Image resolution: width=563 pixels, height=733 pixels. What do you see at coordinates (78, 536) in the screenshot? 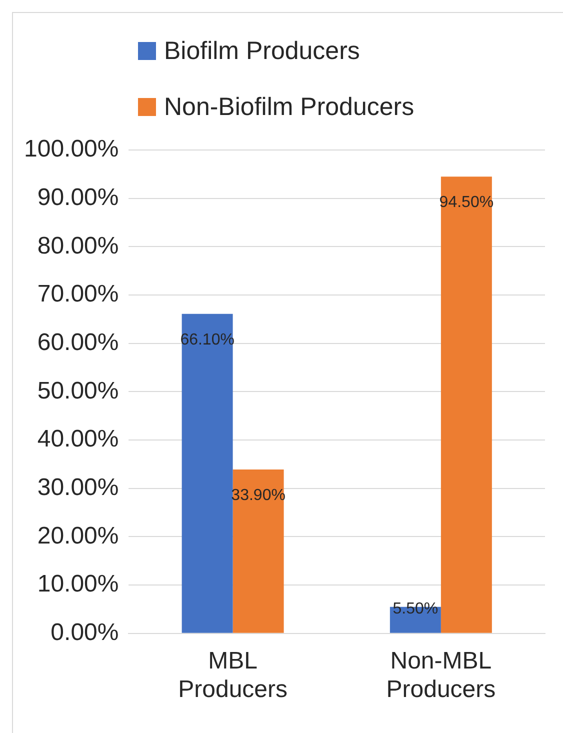
I see `y-tick-label: 20.00%` at bounding box center [78, 536].